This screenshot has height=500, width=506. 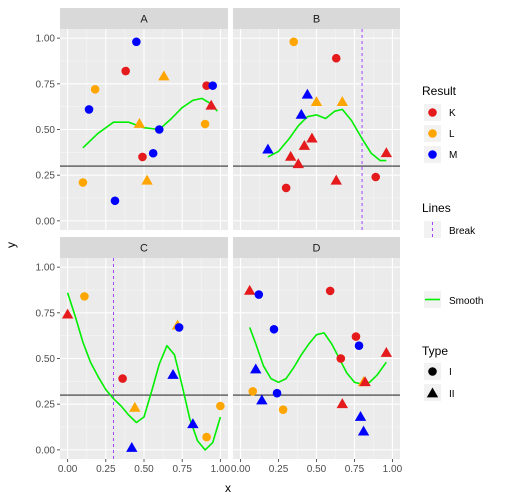 I want to click on x-tick-label: 0.00, so click(x=68, y=469).